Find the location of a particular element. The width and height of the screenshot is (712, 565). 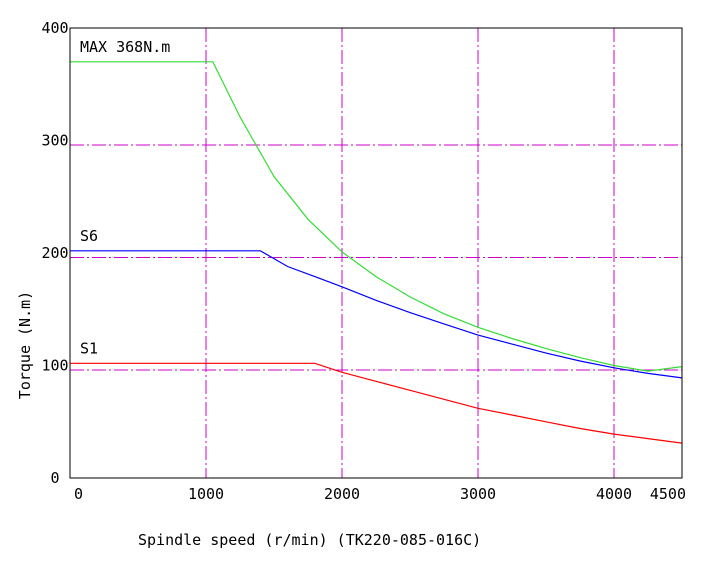

y-tick-label: 200 is located at coordinates (54, 253).